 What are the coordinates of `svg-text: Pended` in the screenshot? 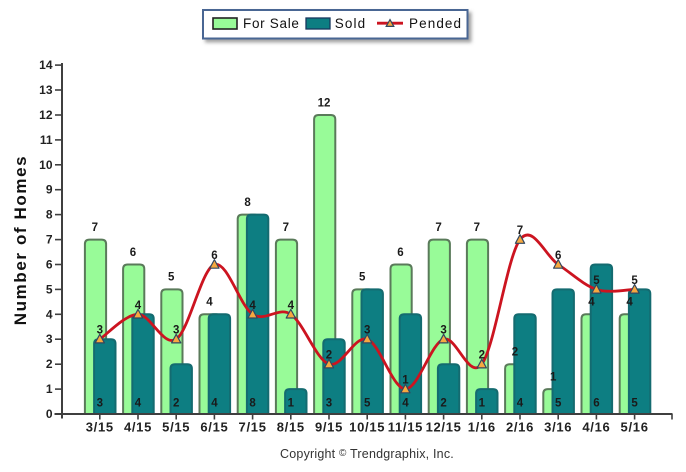 It's located at (435, 23).